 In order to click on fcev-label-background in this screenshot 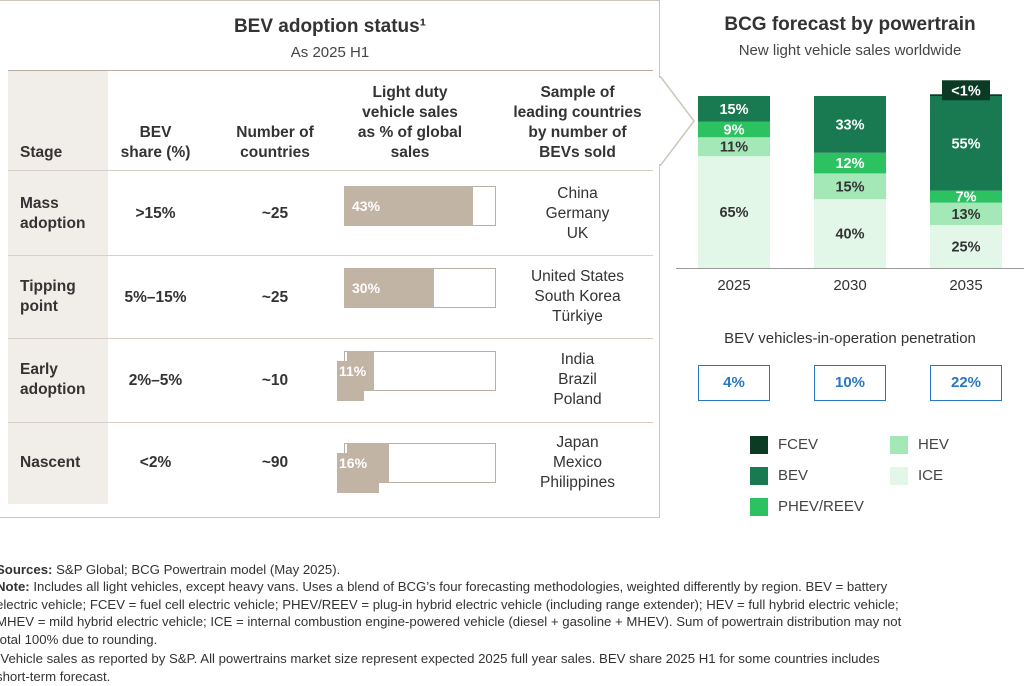, I will do `click(966, 90)`.